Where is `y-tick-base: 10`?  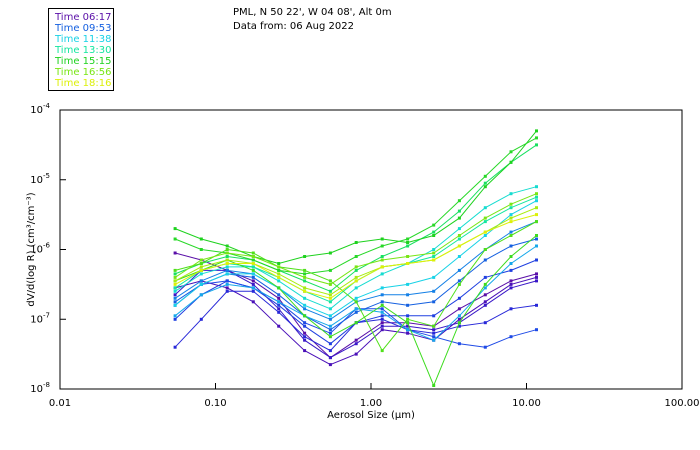 y-tick-base: 10 is located at coordinates (36, 110).